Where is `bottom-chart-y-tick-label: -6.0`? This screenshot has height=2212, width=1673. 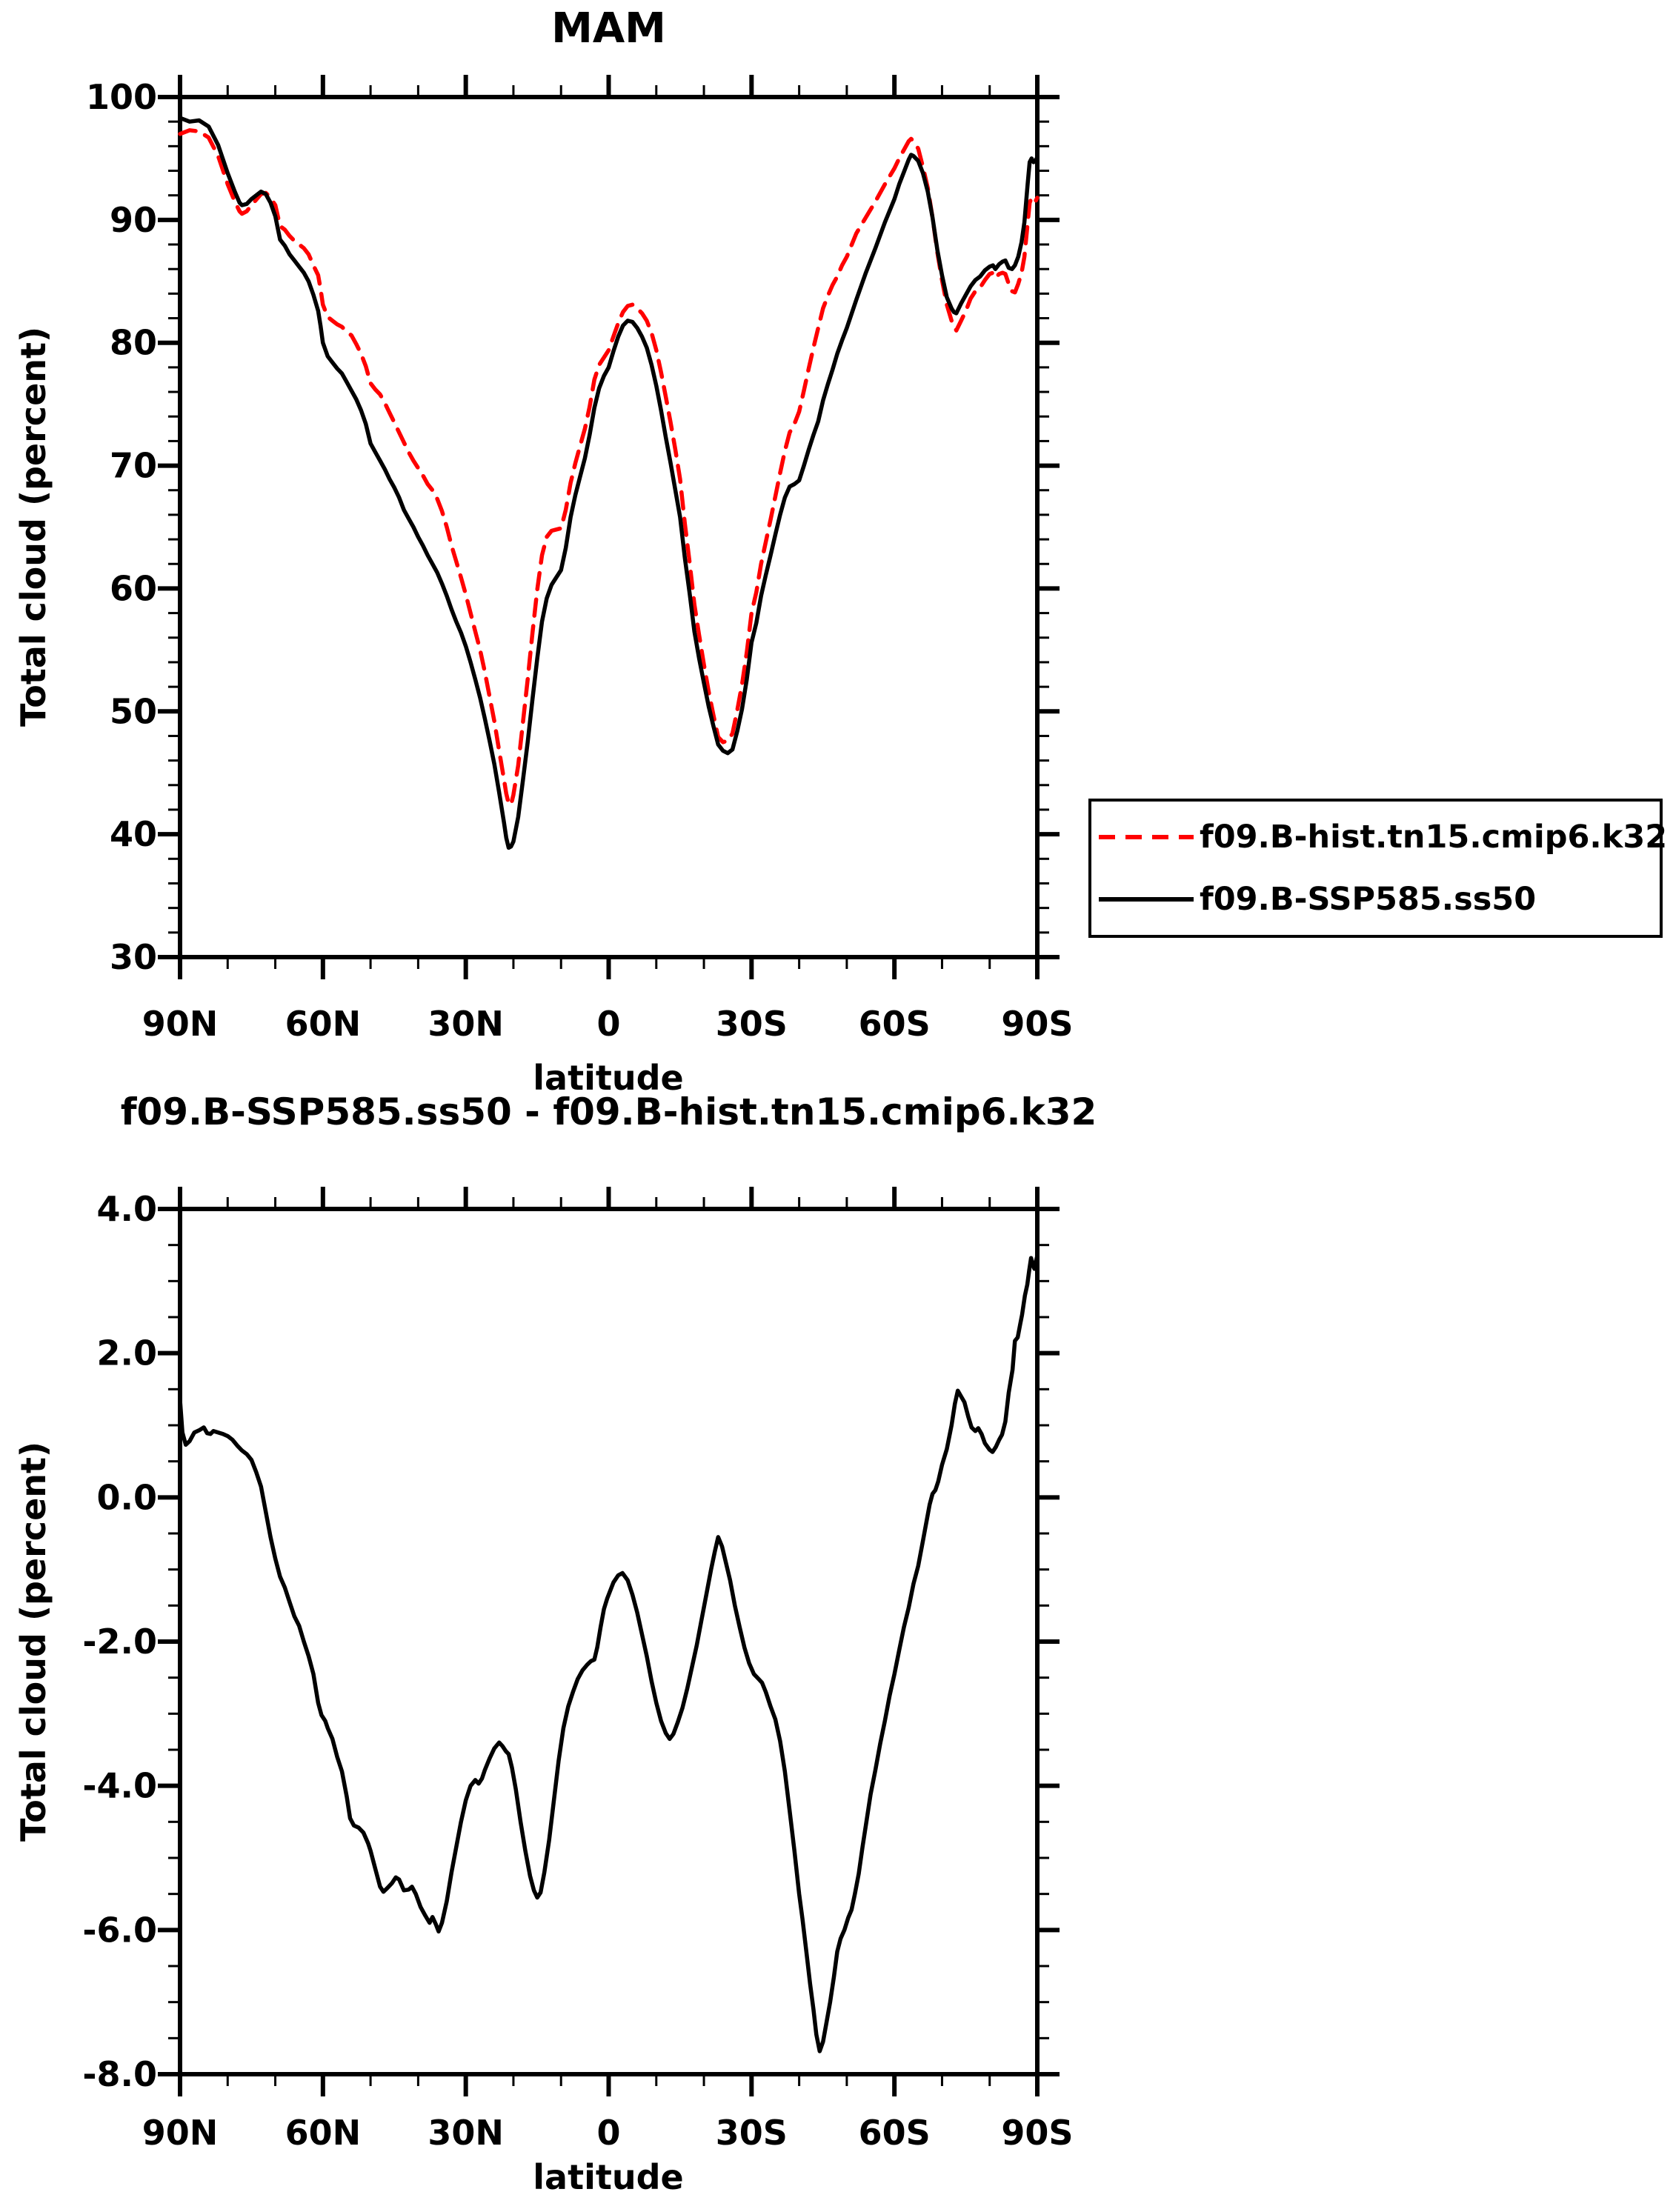 bottom-chart-y-tick-label: -6.0 is located at coordinates (119, 1930).